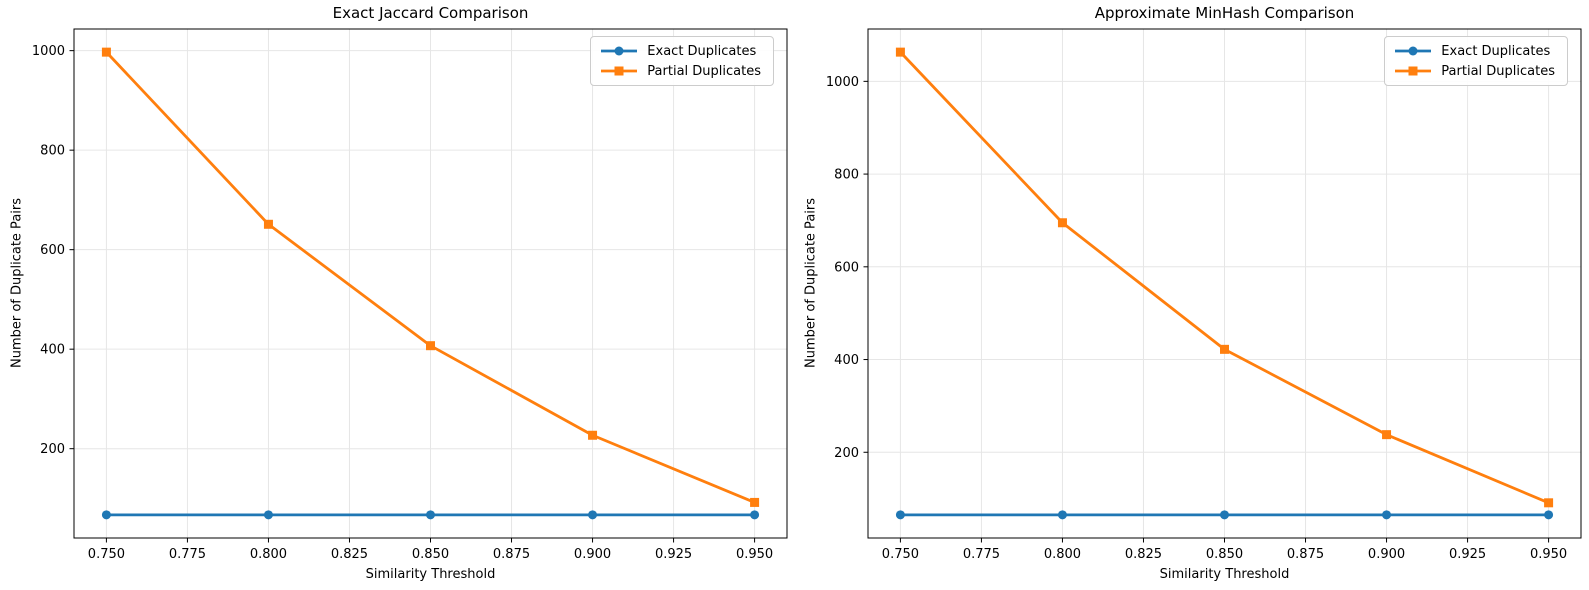 Image resolution: width=1589 pixels, height=590 pixels. I want to click on chart-title: Exact Jaccard Comparison, so click(430, 13).